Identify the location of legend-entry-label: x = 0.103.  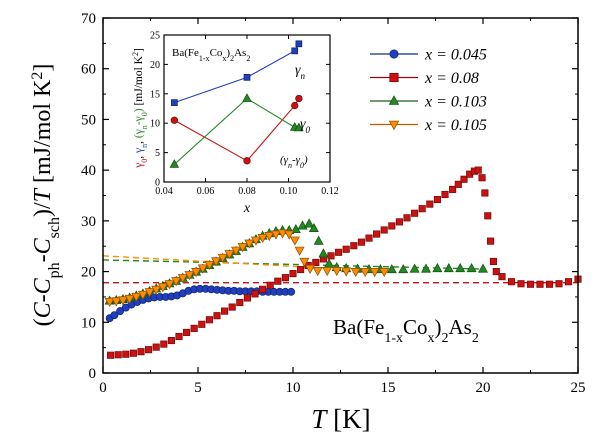
(455, 102).